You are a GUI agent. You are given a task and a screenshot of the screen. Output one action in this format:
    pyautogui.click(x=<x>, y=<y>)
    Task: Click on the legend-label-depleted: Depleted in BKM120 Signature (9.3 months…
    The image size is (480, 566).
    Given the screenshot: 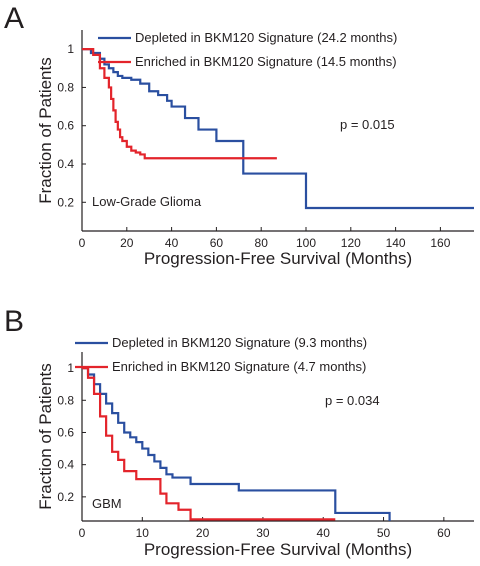 What is the action you would take?
    pyautogui.click(x=239, y=342)
    